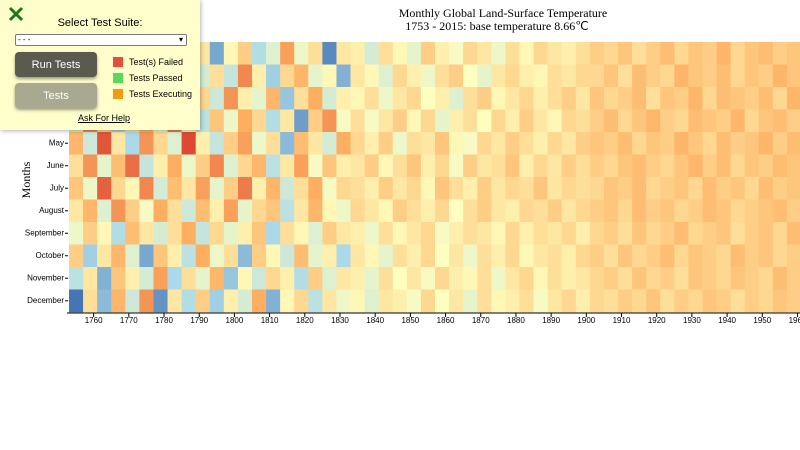  Describe the element at coordinates (56, 64) in the screenshot. I see `run-tests-button: Run Tests` at that location.